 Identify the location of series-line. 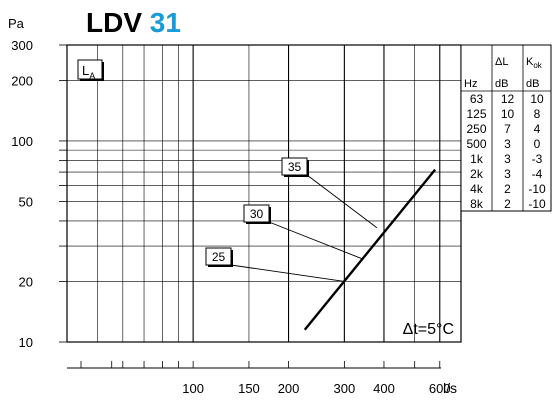
(370, 249).